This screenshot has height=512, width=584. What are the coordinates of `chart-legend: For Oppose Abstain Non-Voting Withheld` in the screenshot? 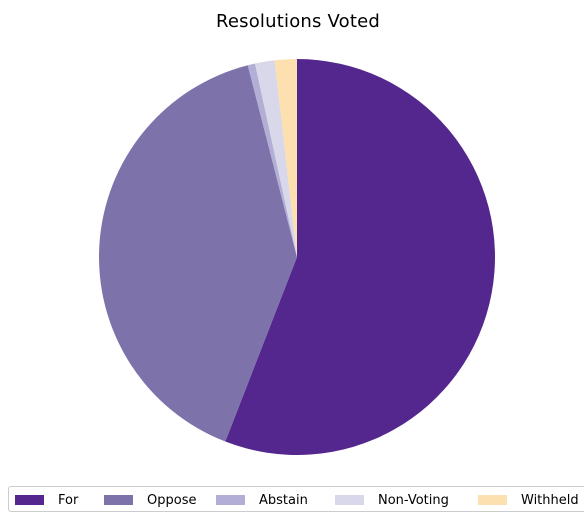 It's located at (296, 499).